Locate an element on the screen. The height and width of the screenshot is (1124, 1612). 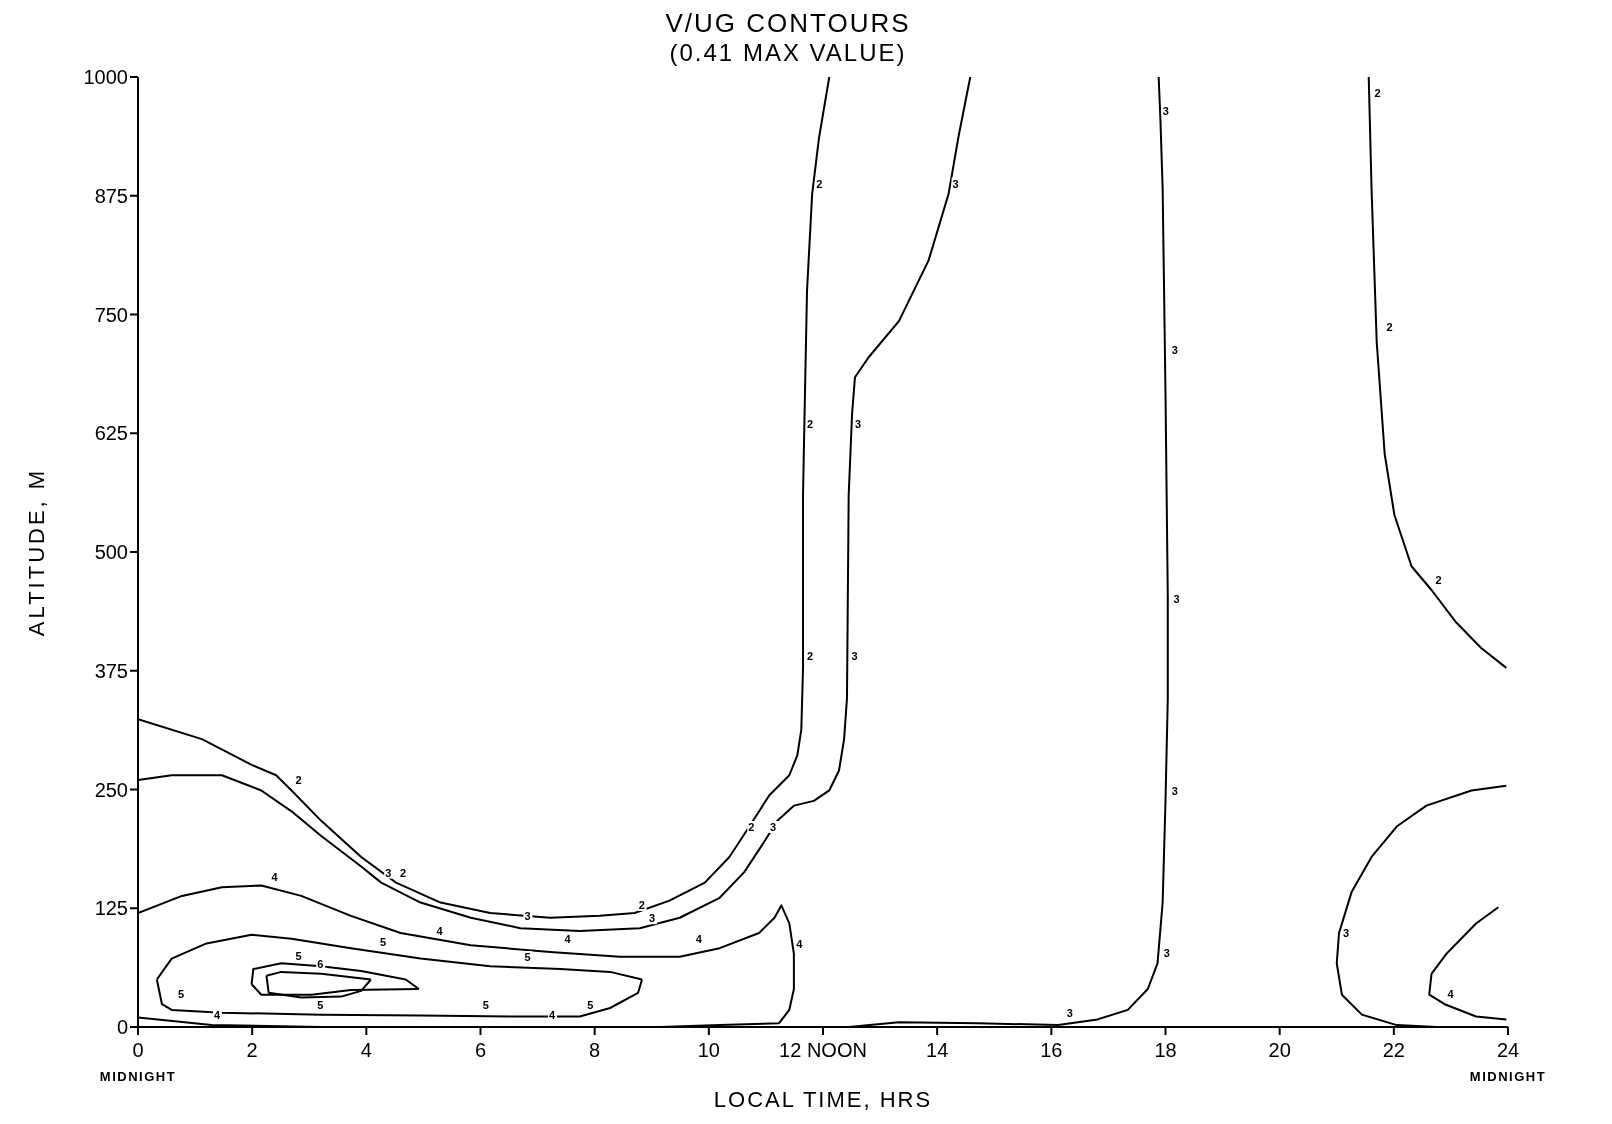
y-tick-label: 750 is located at coordinates (111, 314).